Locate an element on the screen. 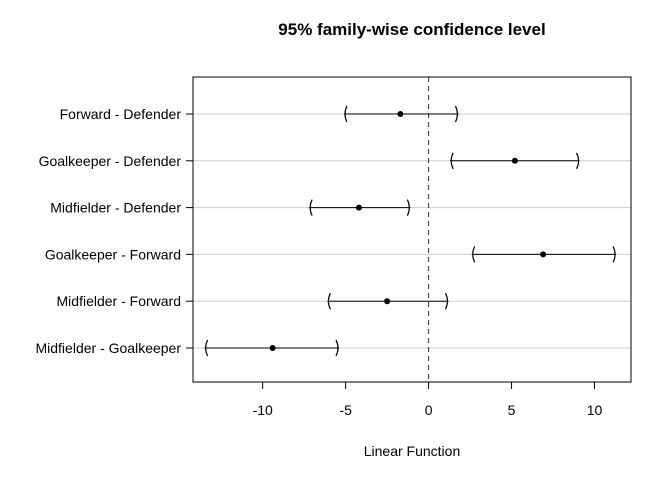  y-tick-label: Goalkeeper - Forward is located at coordinates (113, 254).